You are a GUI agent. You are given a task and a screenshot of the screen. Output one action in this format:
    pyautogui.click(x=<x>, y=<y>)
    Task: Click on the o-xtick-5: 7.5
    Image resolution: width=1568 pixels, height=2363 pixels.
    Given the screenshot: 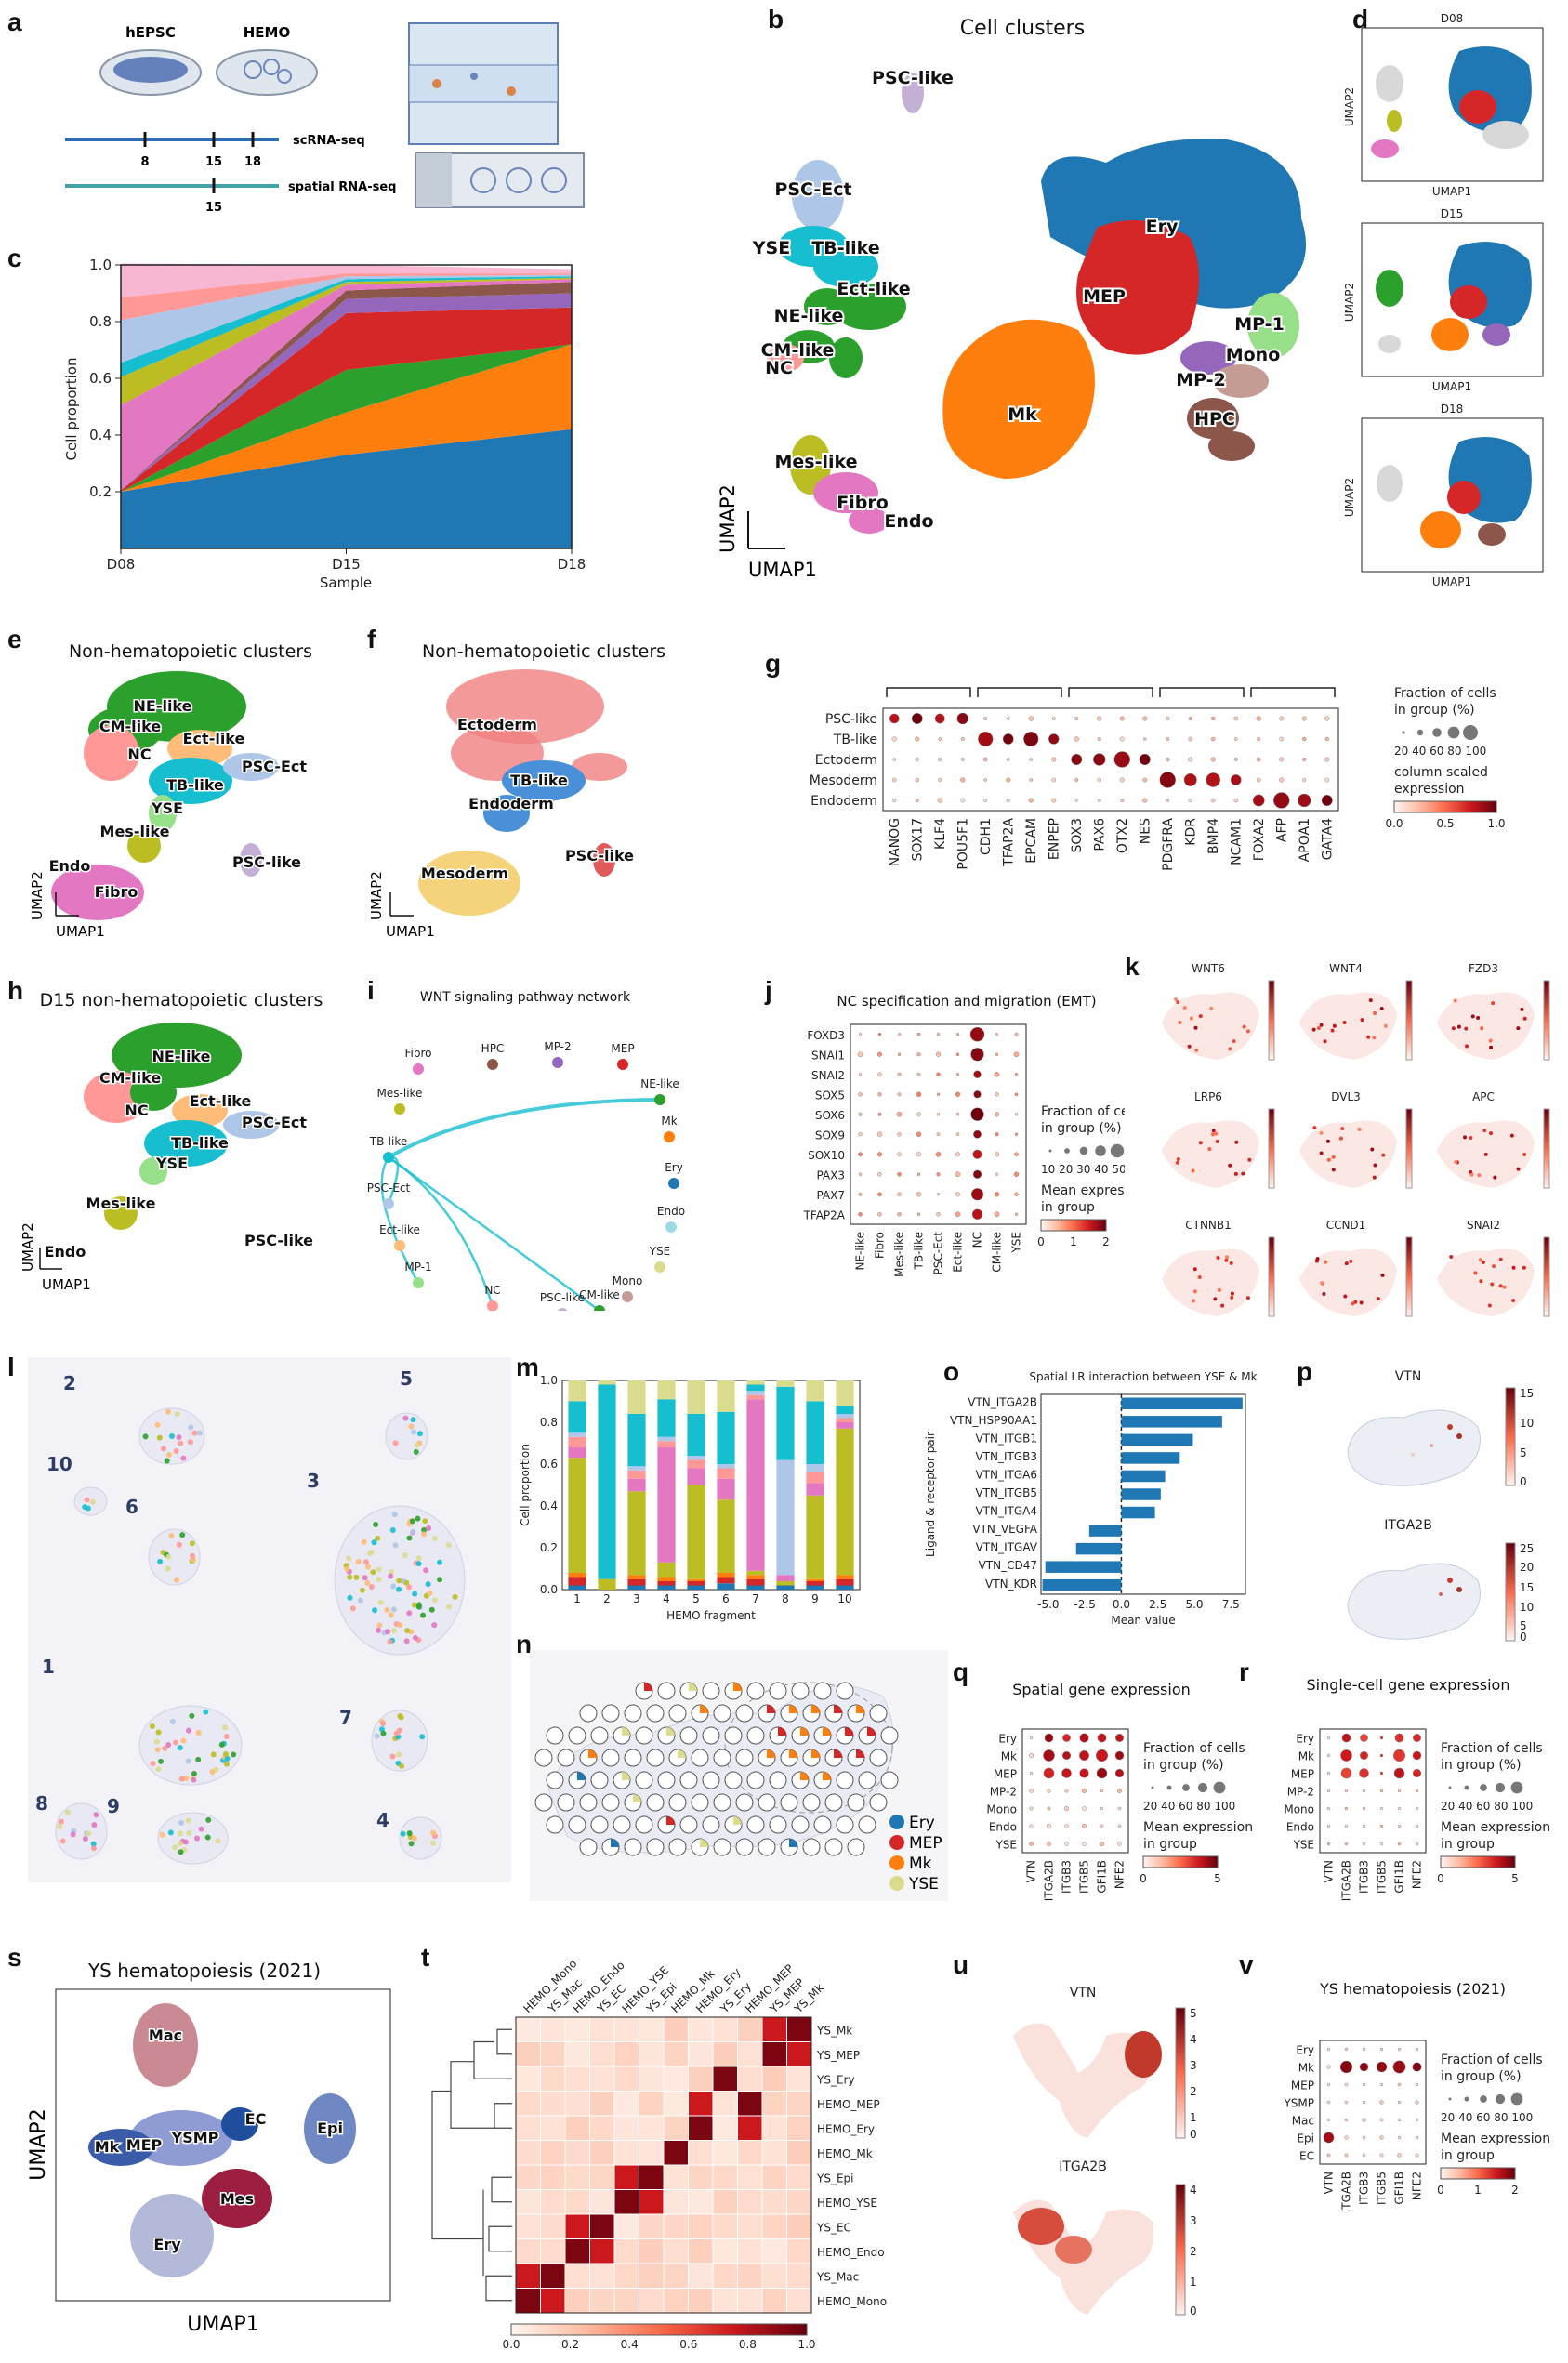 What is the action you would take?
    pyautogui.click(x=1231, y=1604)
    